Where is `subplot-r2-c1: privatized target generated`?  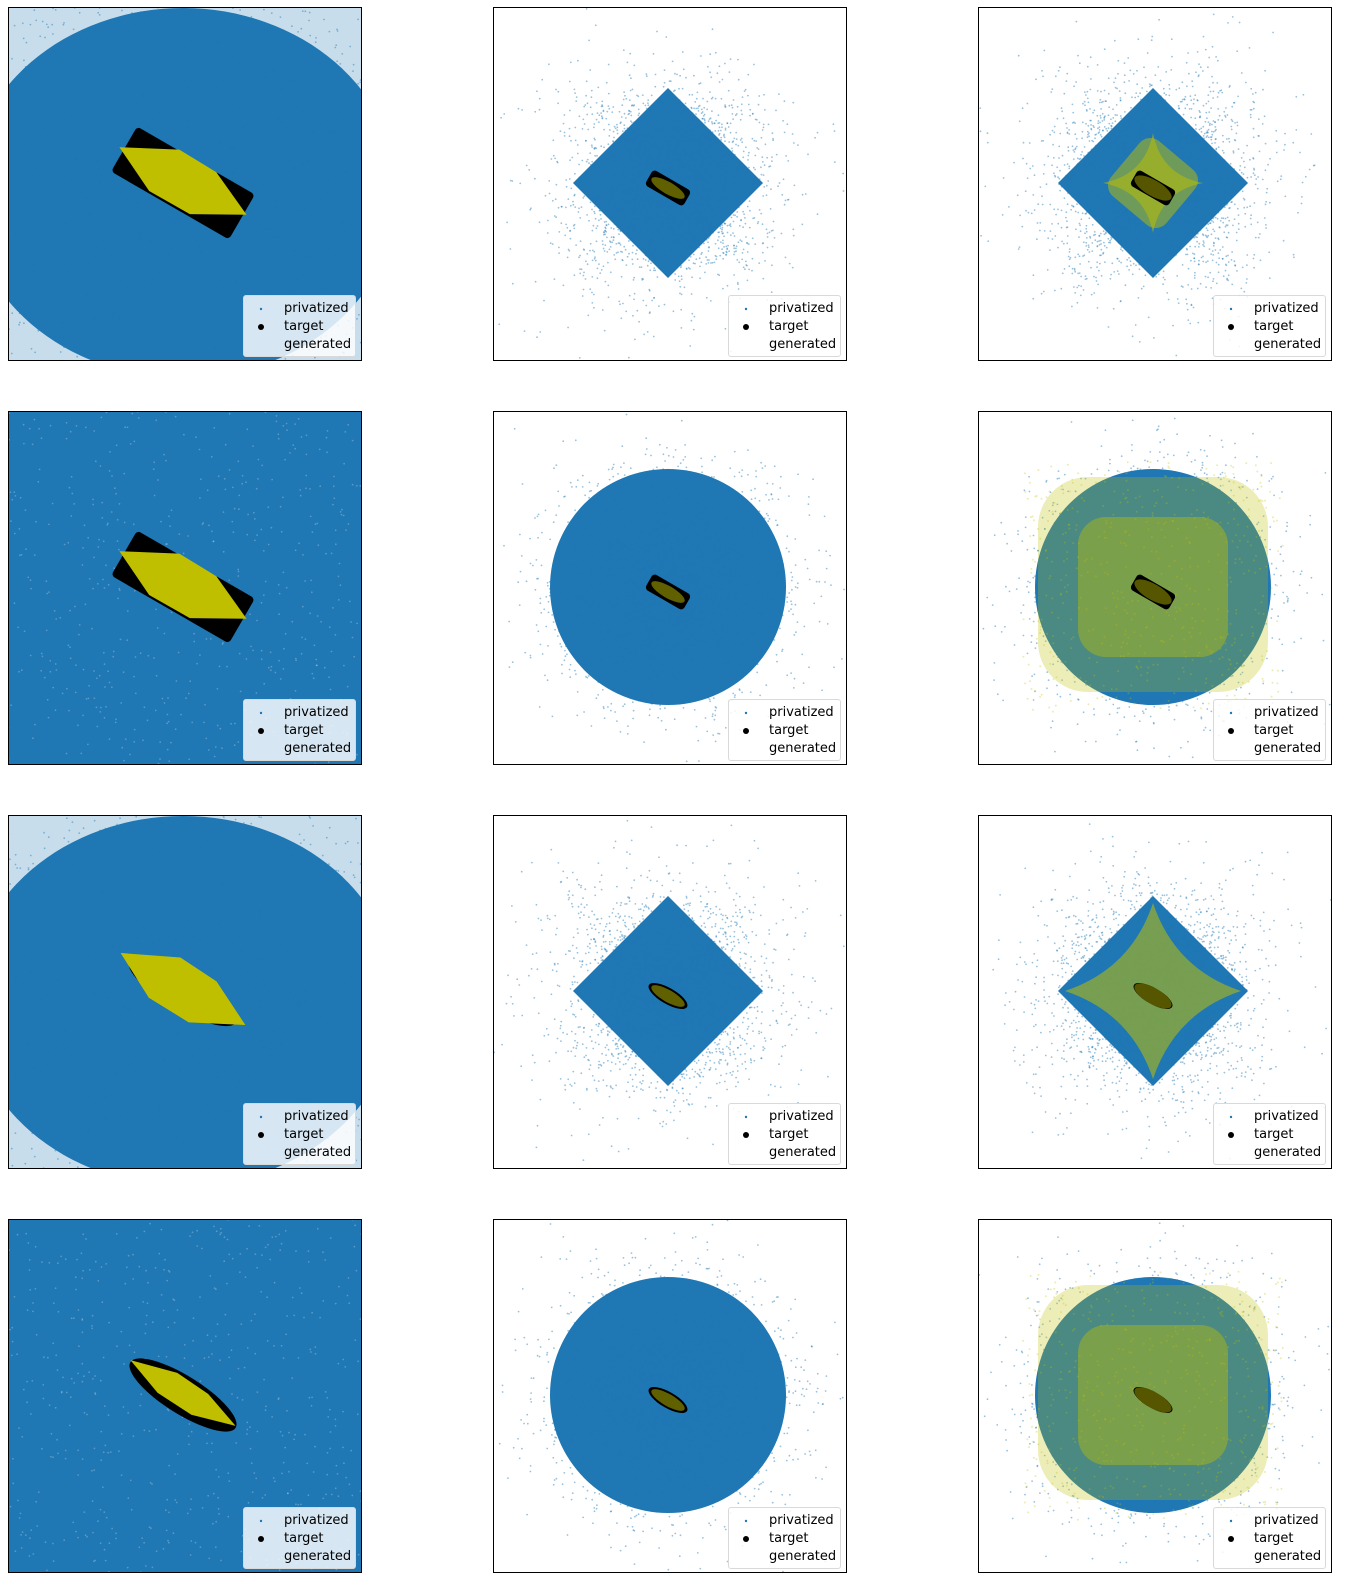 subplot-r2-c1: privatized target generated is located at coordinates (185, 588).